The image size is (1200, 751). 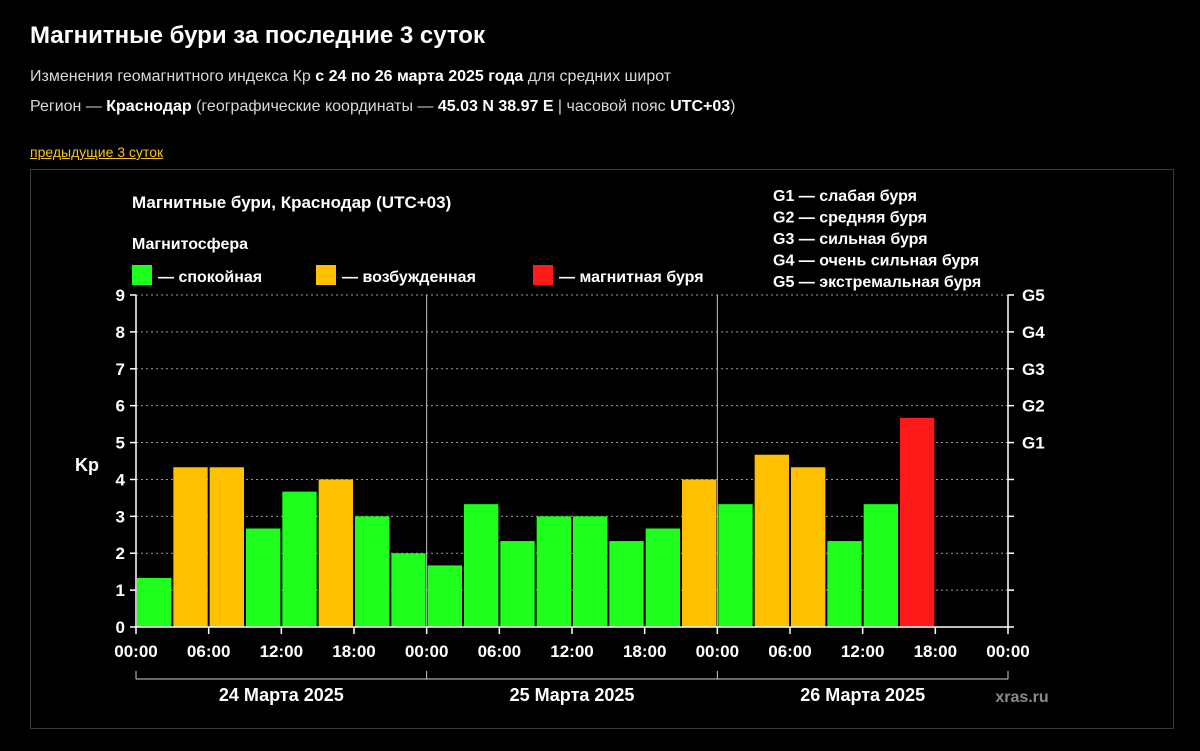 What do you see at coordinates (572, 695) in the screenshot?
I see `day-label: 25 Марта 2025` at bounding box center [572, 695].